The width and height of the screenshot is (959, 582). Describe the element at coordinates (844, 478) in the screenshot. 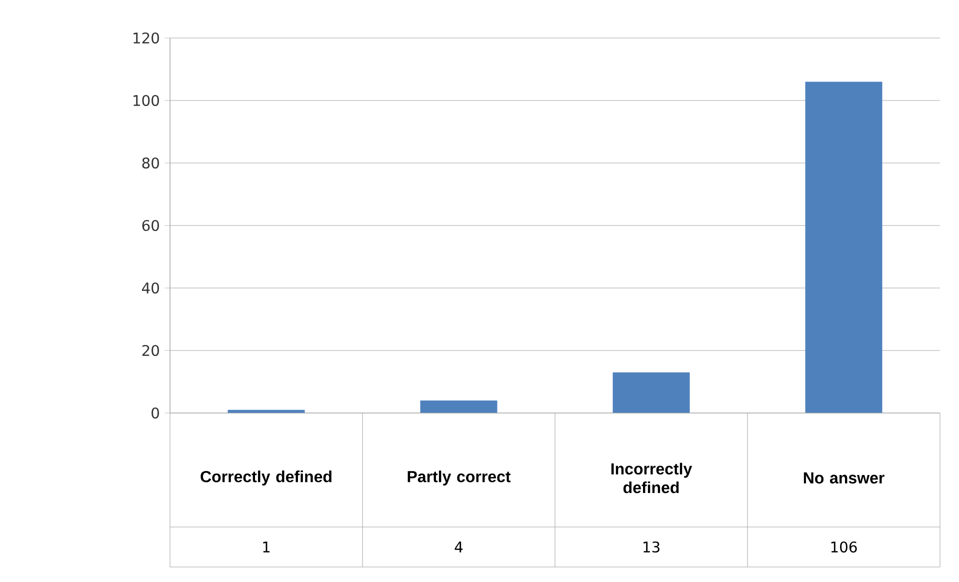

I see `x-tick-label: No answer` at that location.